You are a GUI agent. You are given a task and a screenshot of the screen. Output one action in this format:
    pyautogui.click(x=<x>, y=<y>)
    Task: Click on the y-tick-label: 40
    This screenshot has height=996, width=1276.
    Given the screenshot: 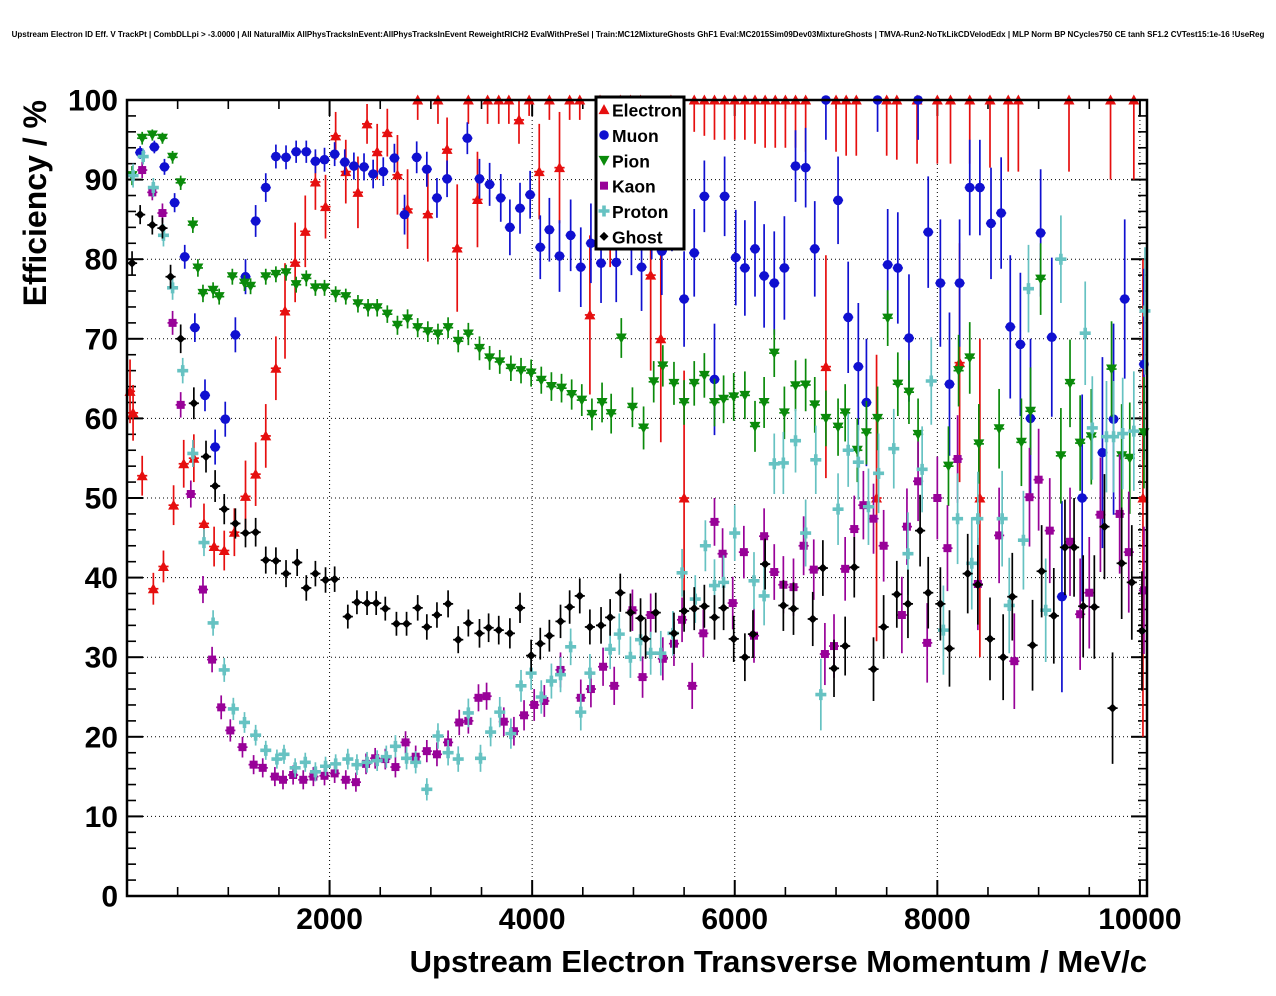 What is the action you would take?
    pyautogui.click(x=101, y=578)
    